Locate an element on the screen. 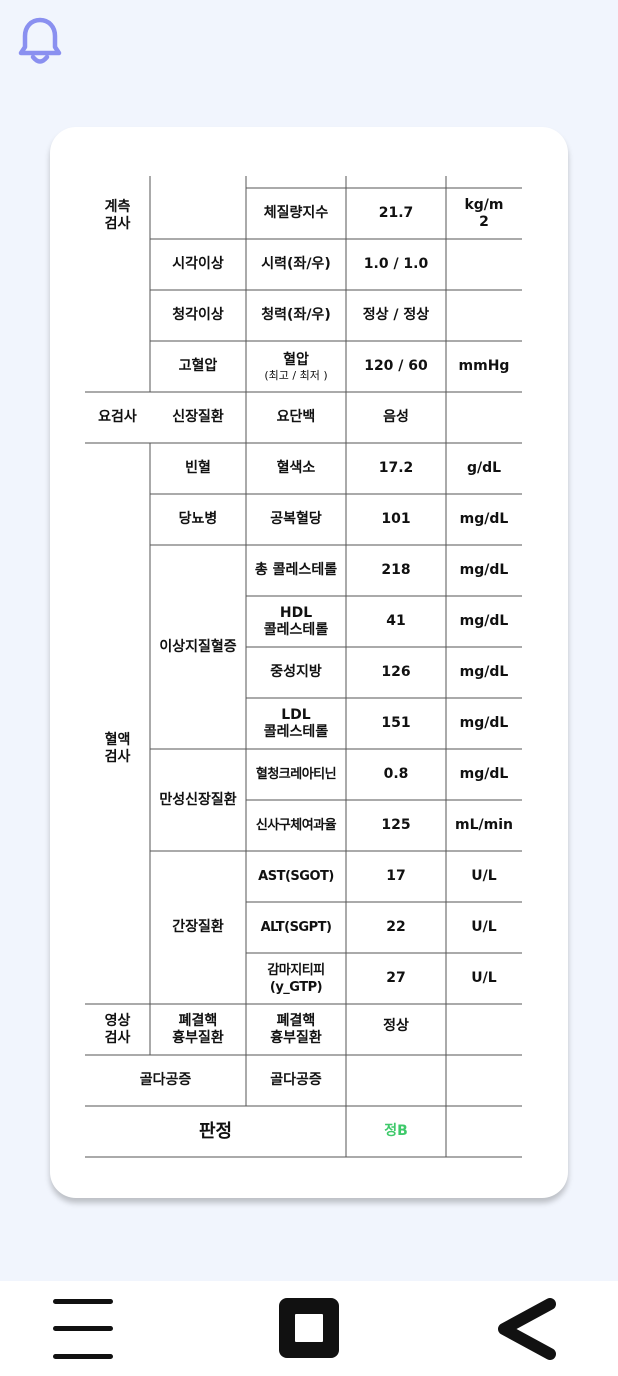  disease-liver: 간장질환 is located at coordinates (198, 927).